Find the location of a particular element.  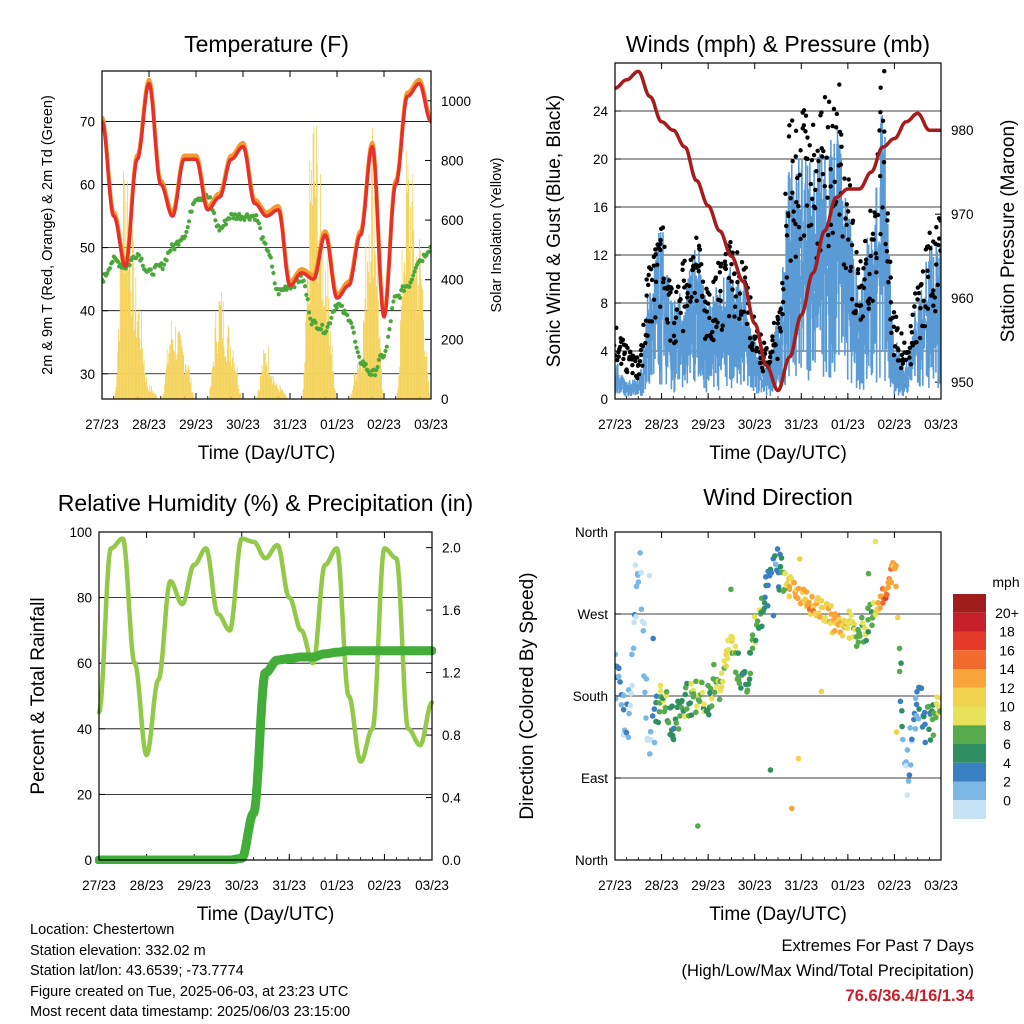

y-right-tick-label: 0.0 is located at coordinates (451, 860).